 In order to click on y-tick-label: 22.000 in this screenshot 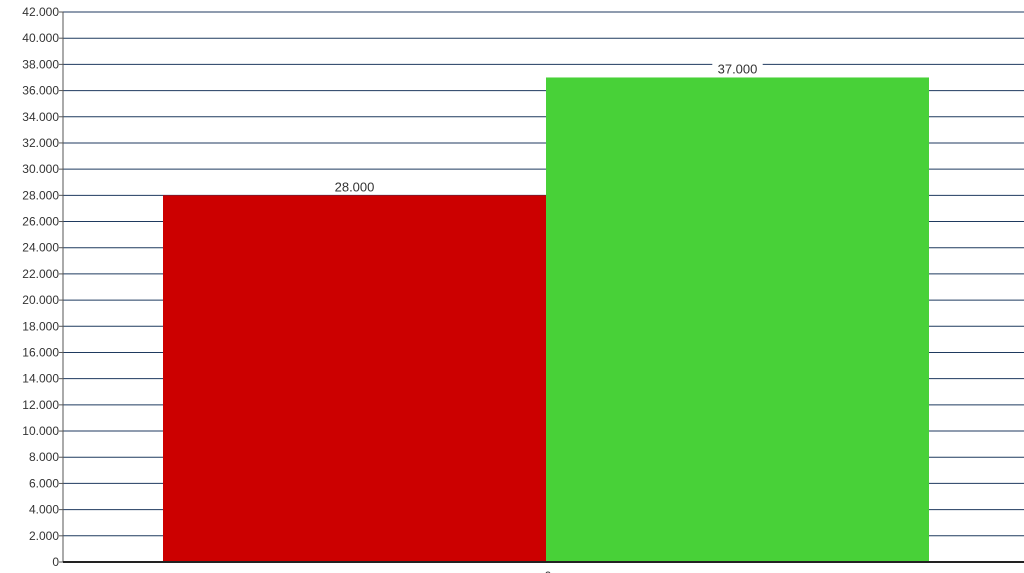, I will do `click(40, 274)`.